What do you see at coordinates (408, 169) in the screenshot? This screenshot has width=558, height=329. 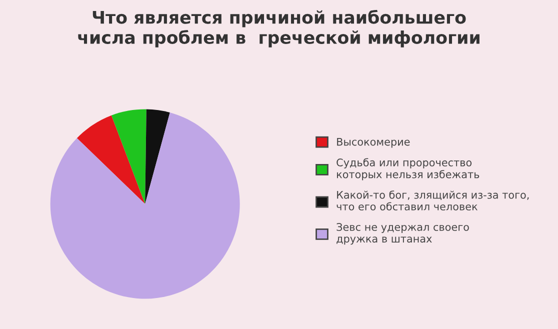 I see `legend-label: Судьба или пророчество которых нельзя избежать` at bounding box center [408, 169].